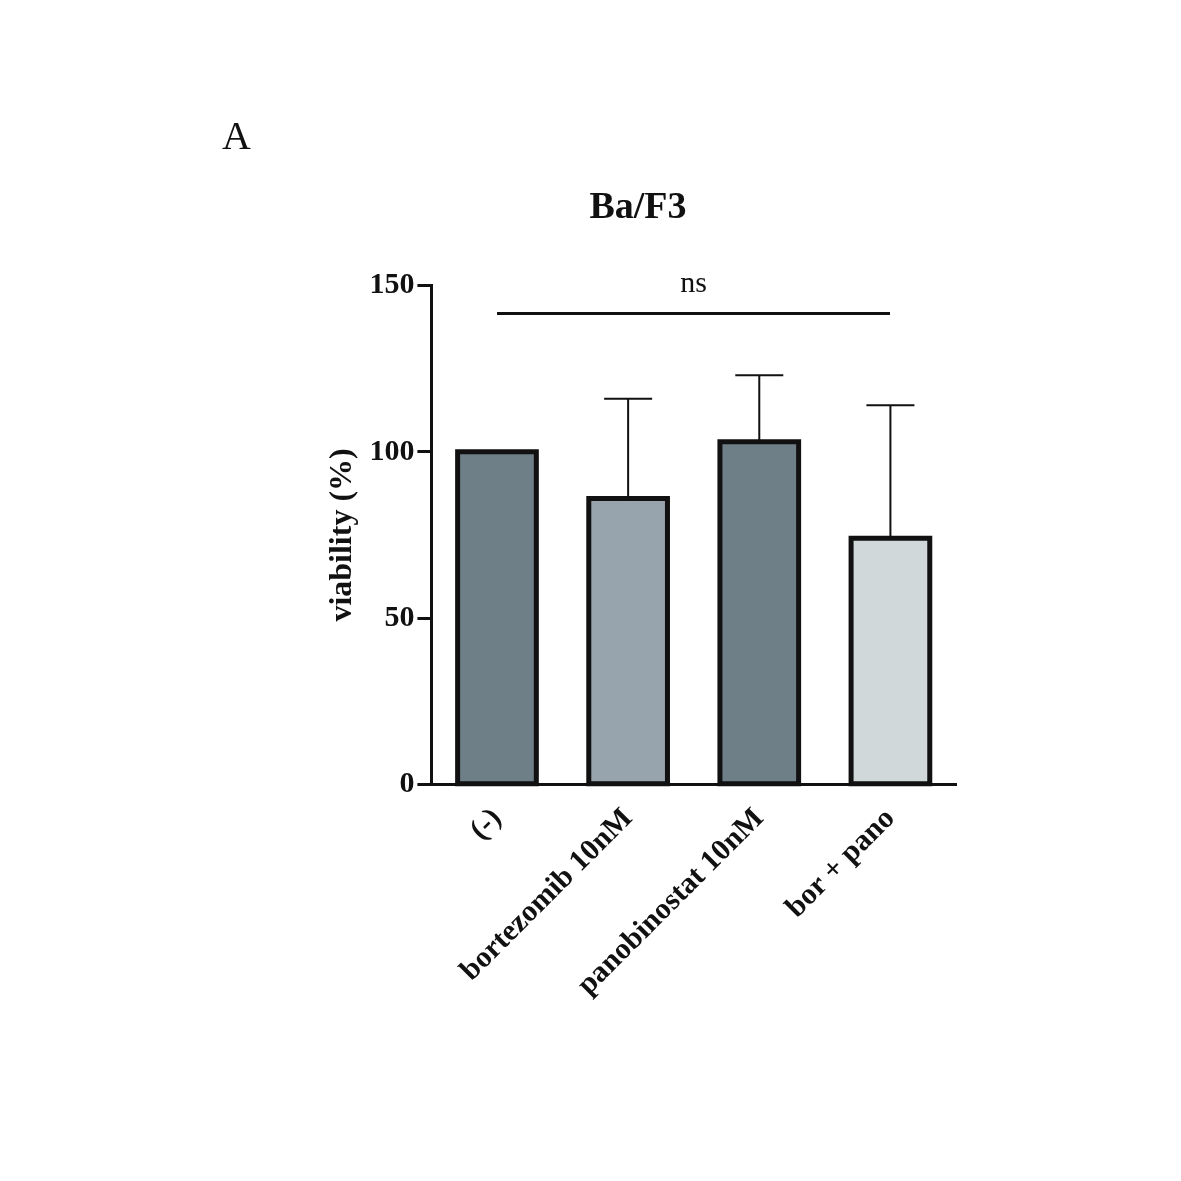  Describe the element at coordinates (407, 782) in the screenshot. I see `y-tick-label: 0` at that location.